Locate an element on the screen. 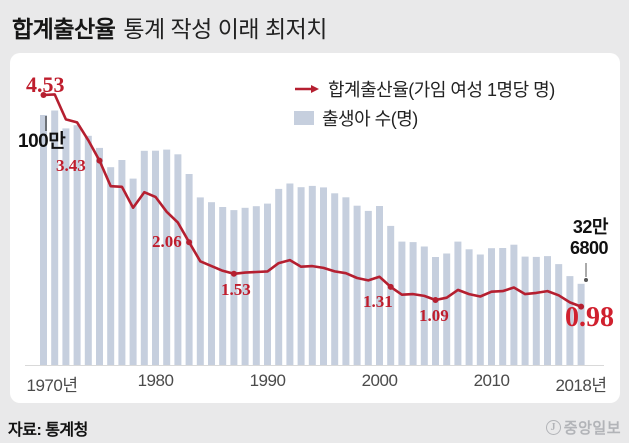 This screenshot has width=629, height=443. source-note: 자료: 통계청 is located at coordinates (48, 430).